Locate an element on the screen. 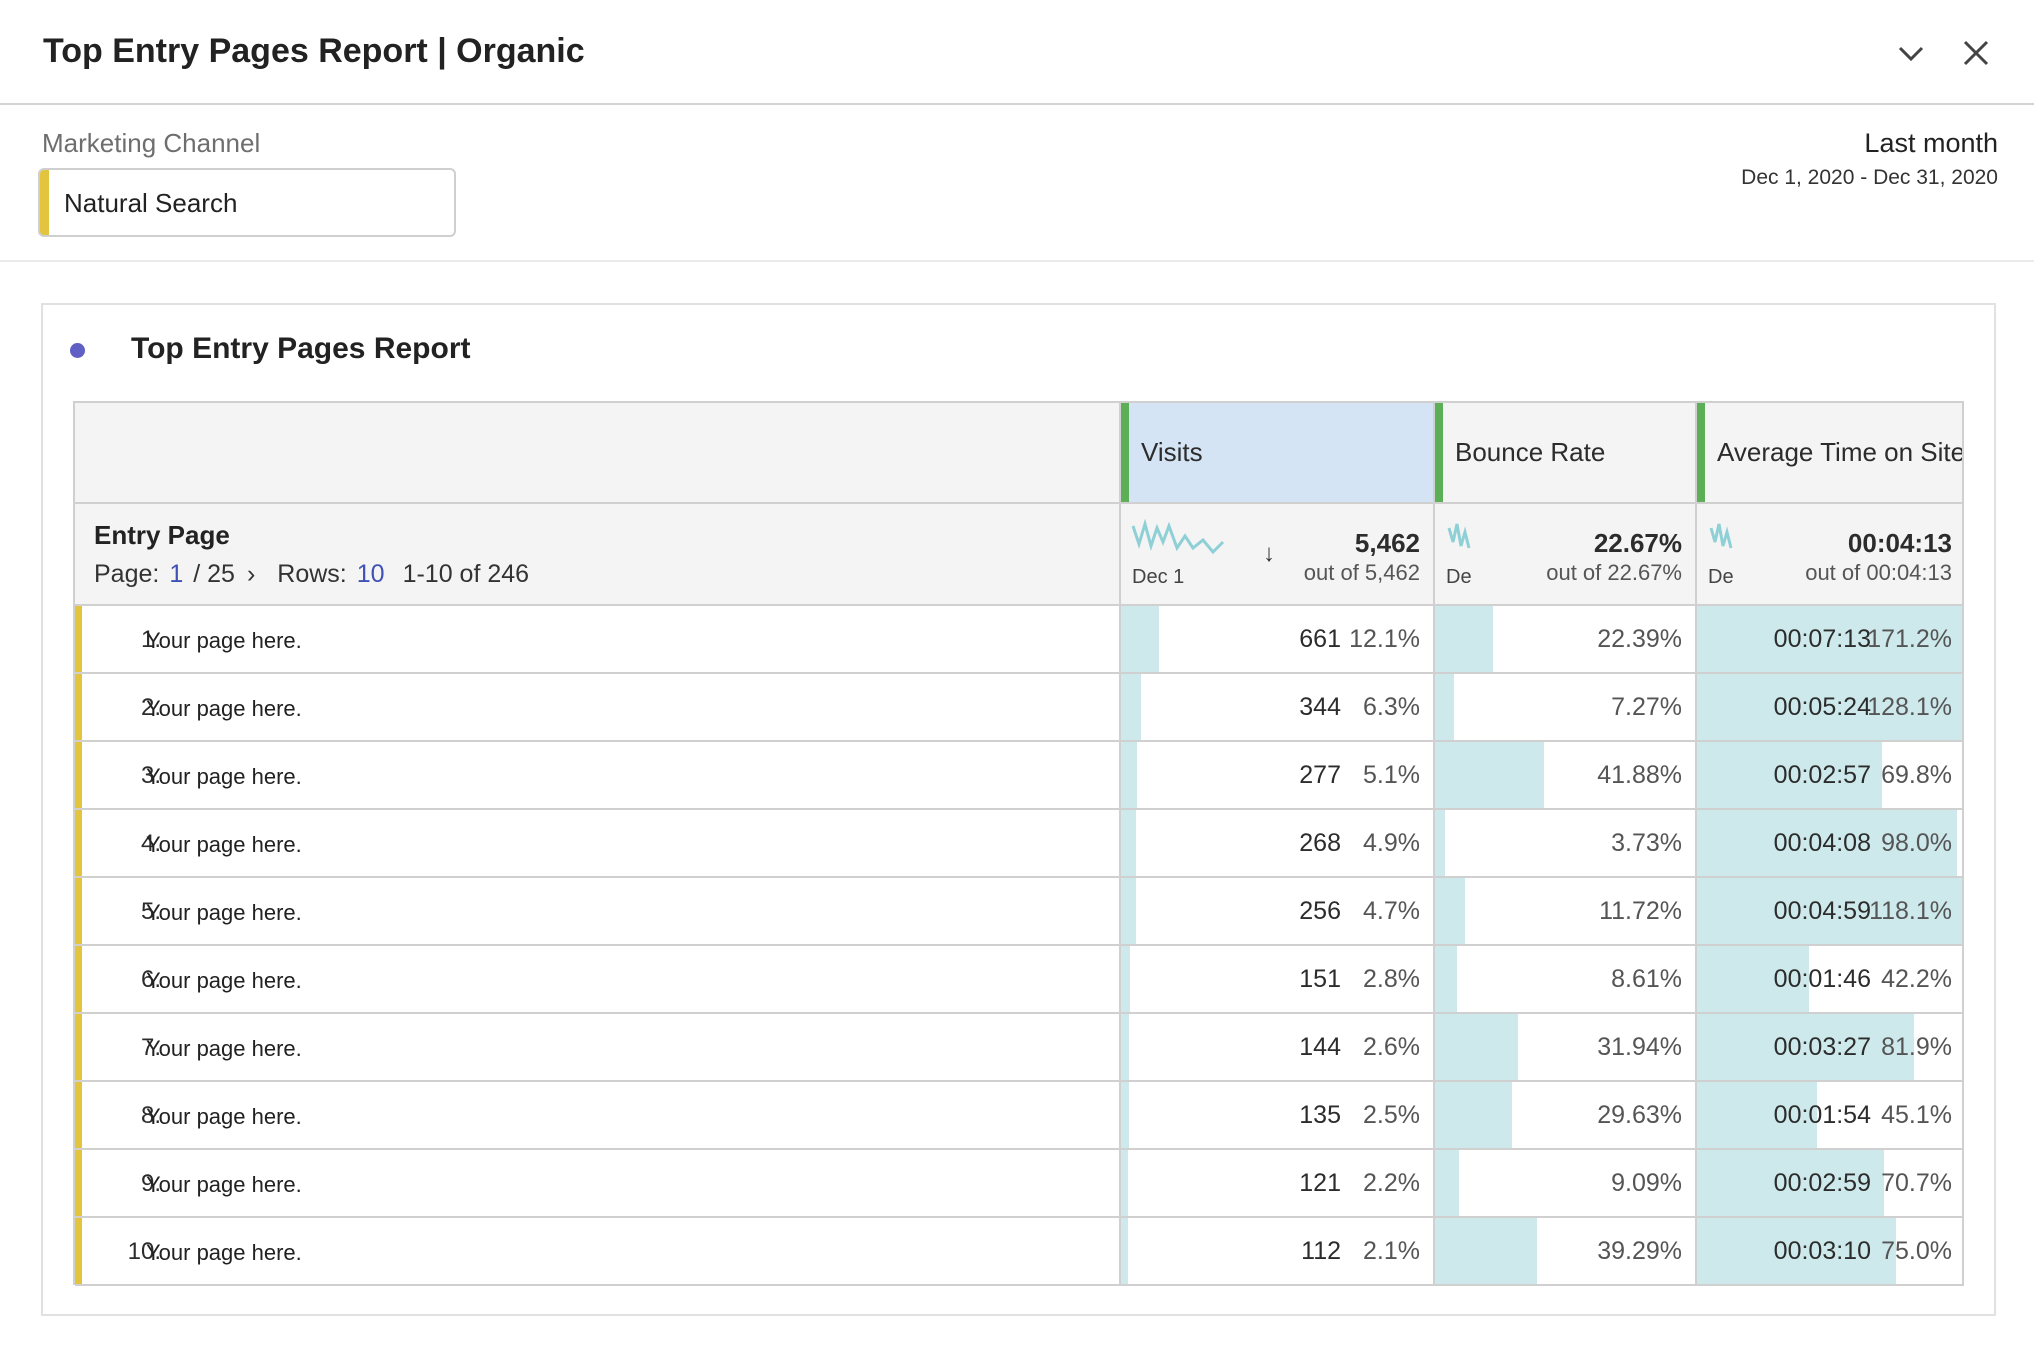 The height and width of the screenshot is (1354, 2034). cell-value: 00:01:54 is located at coordinates (1822, 1115).